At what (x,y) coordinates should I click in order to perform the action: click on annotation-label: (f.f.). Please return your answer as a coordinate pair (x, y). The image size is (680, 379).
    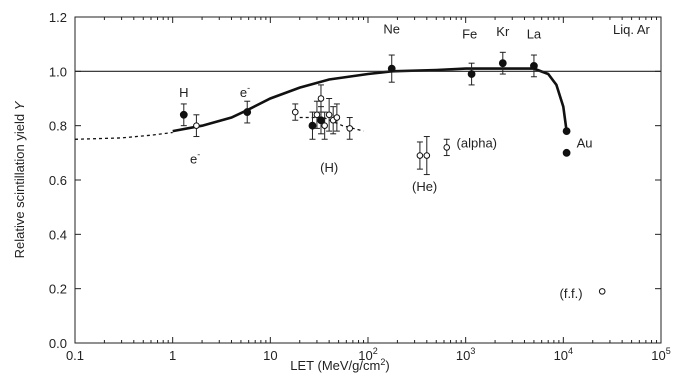
    Looking at the image, I should click on (571, 293).